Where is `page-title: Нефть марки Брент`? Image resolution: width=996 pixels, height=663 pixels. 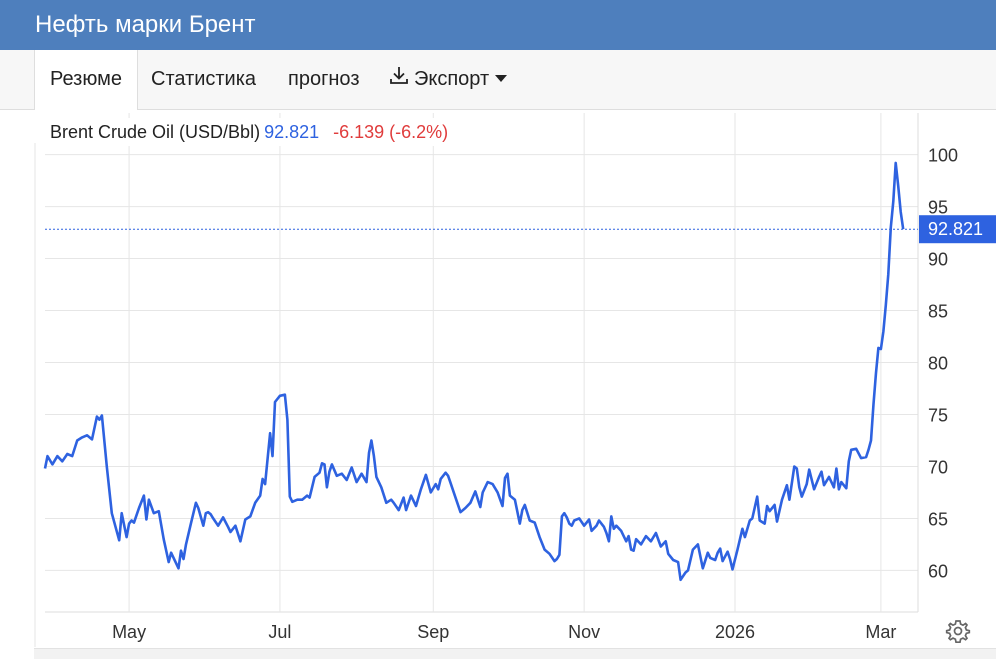 page-title: Нефть марки Брент is located at coordinates (145, 24).